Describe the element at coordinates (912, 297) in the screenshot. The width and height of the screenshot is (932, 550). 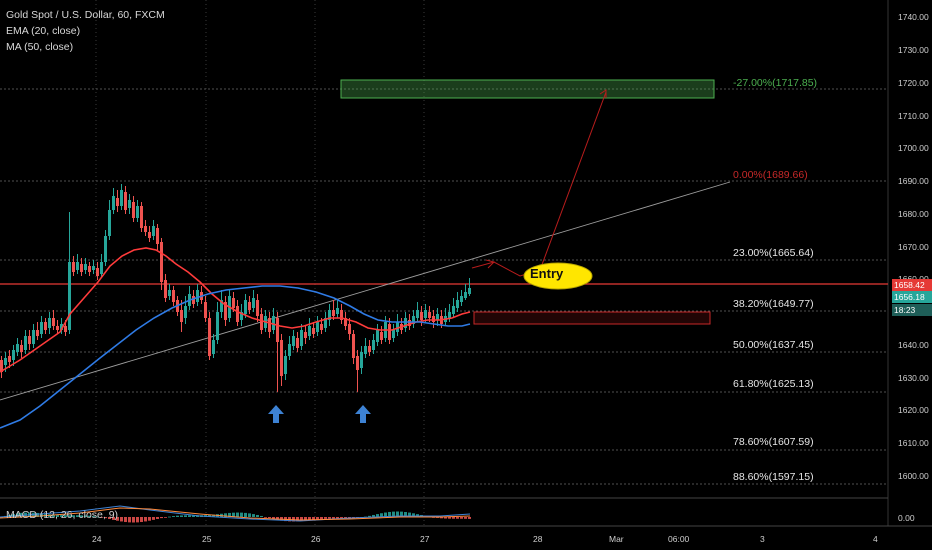
I see `bid-price-tag: 1656.18` at that location.